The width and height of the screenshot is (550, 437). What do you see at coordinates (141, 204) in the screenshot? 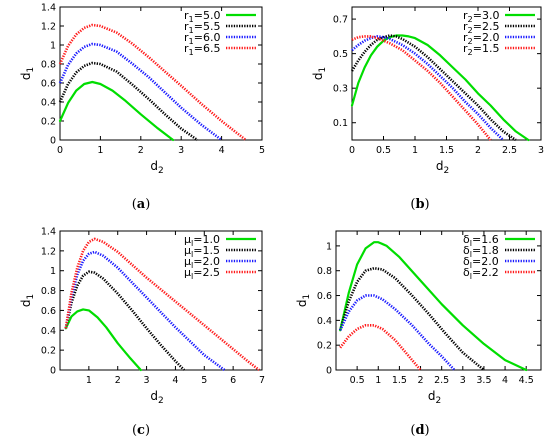
I see `panel-label: (a)` at bounding box center [141, 204].